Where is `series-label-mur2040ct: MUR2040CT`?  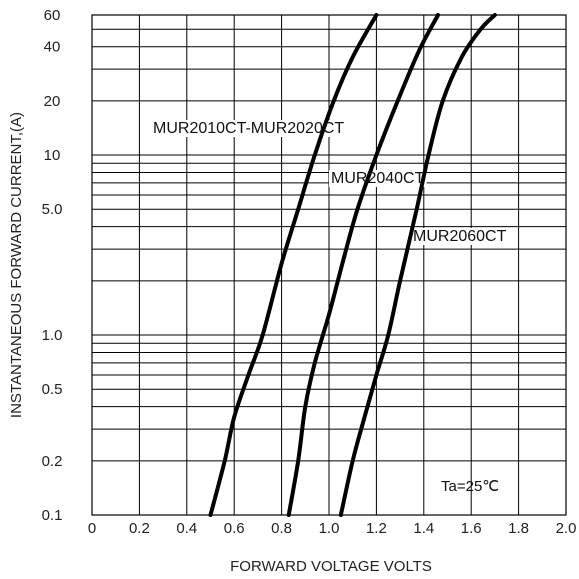
series-label-mur2040ct: MUR2040CT is located at coordinates (378, 178).